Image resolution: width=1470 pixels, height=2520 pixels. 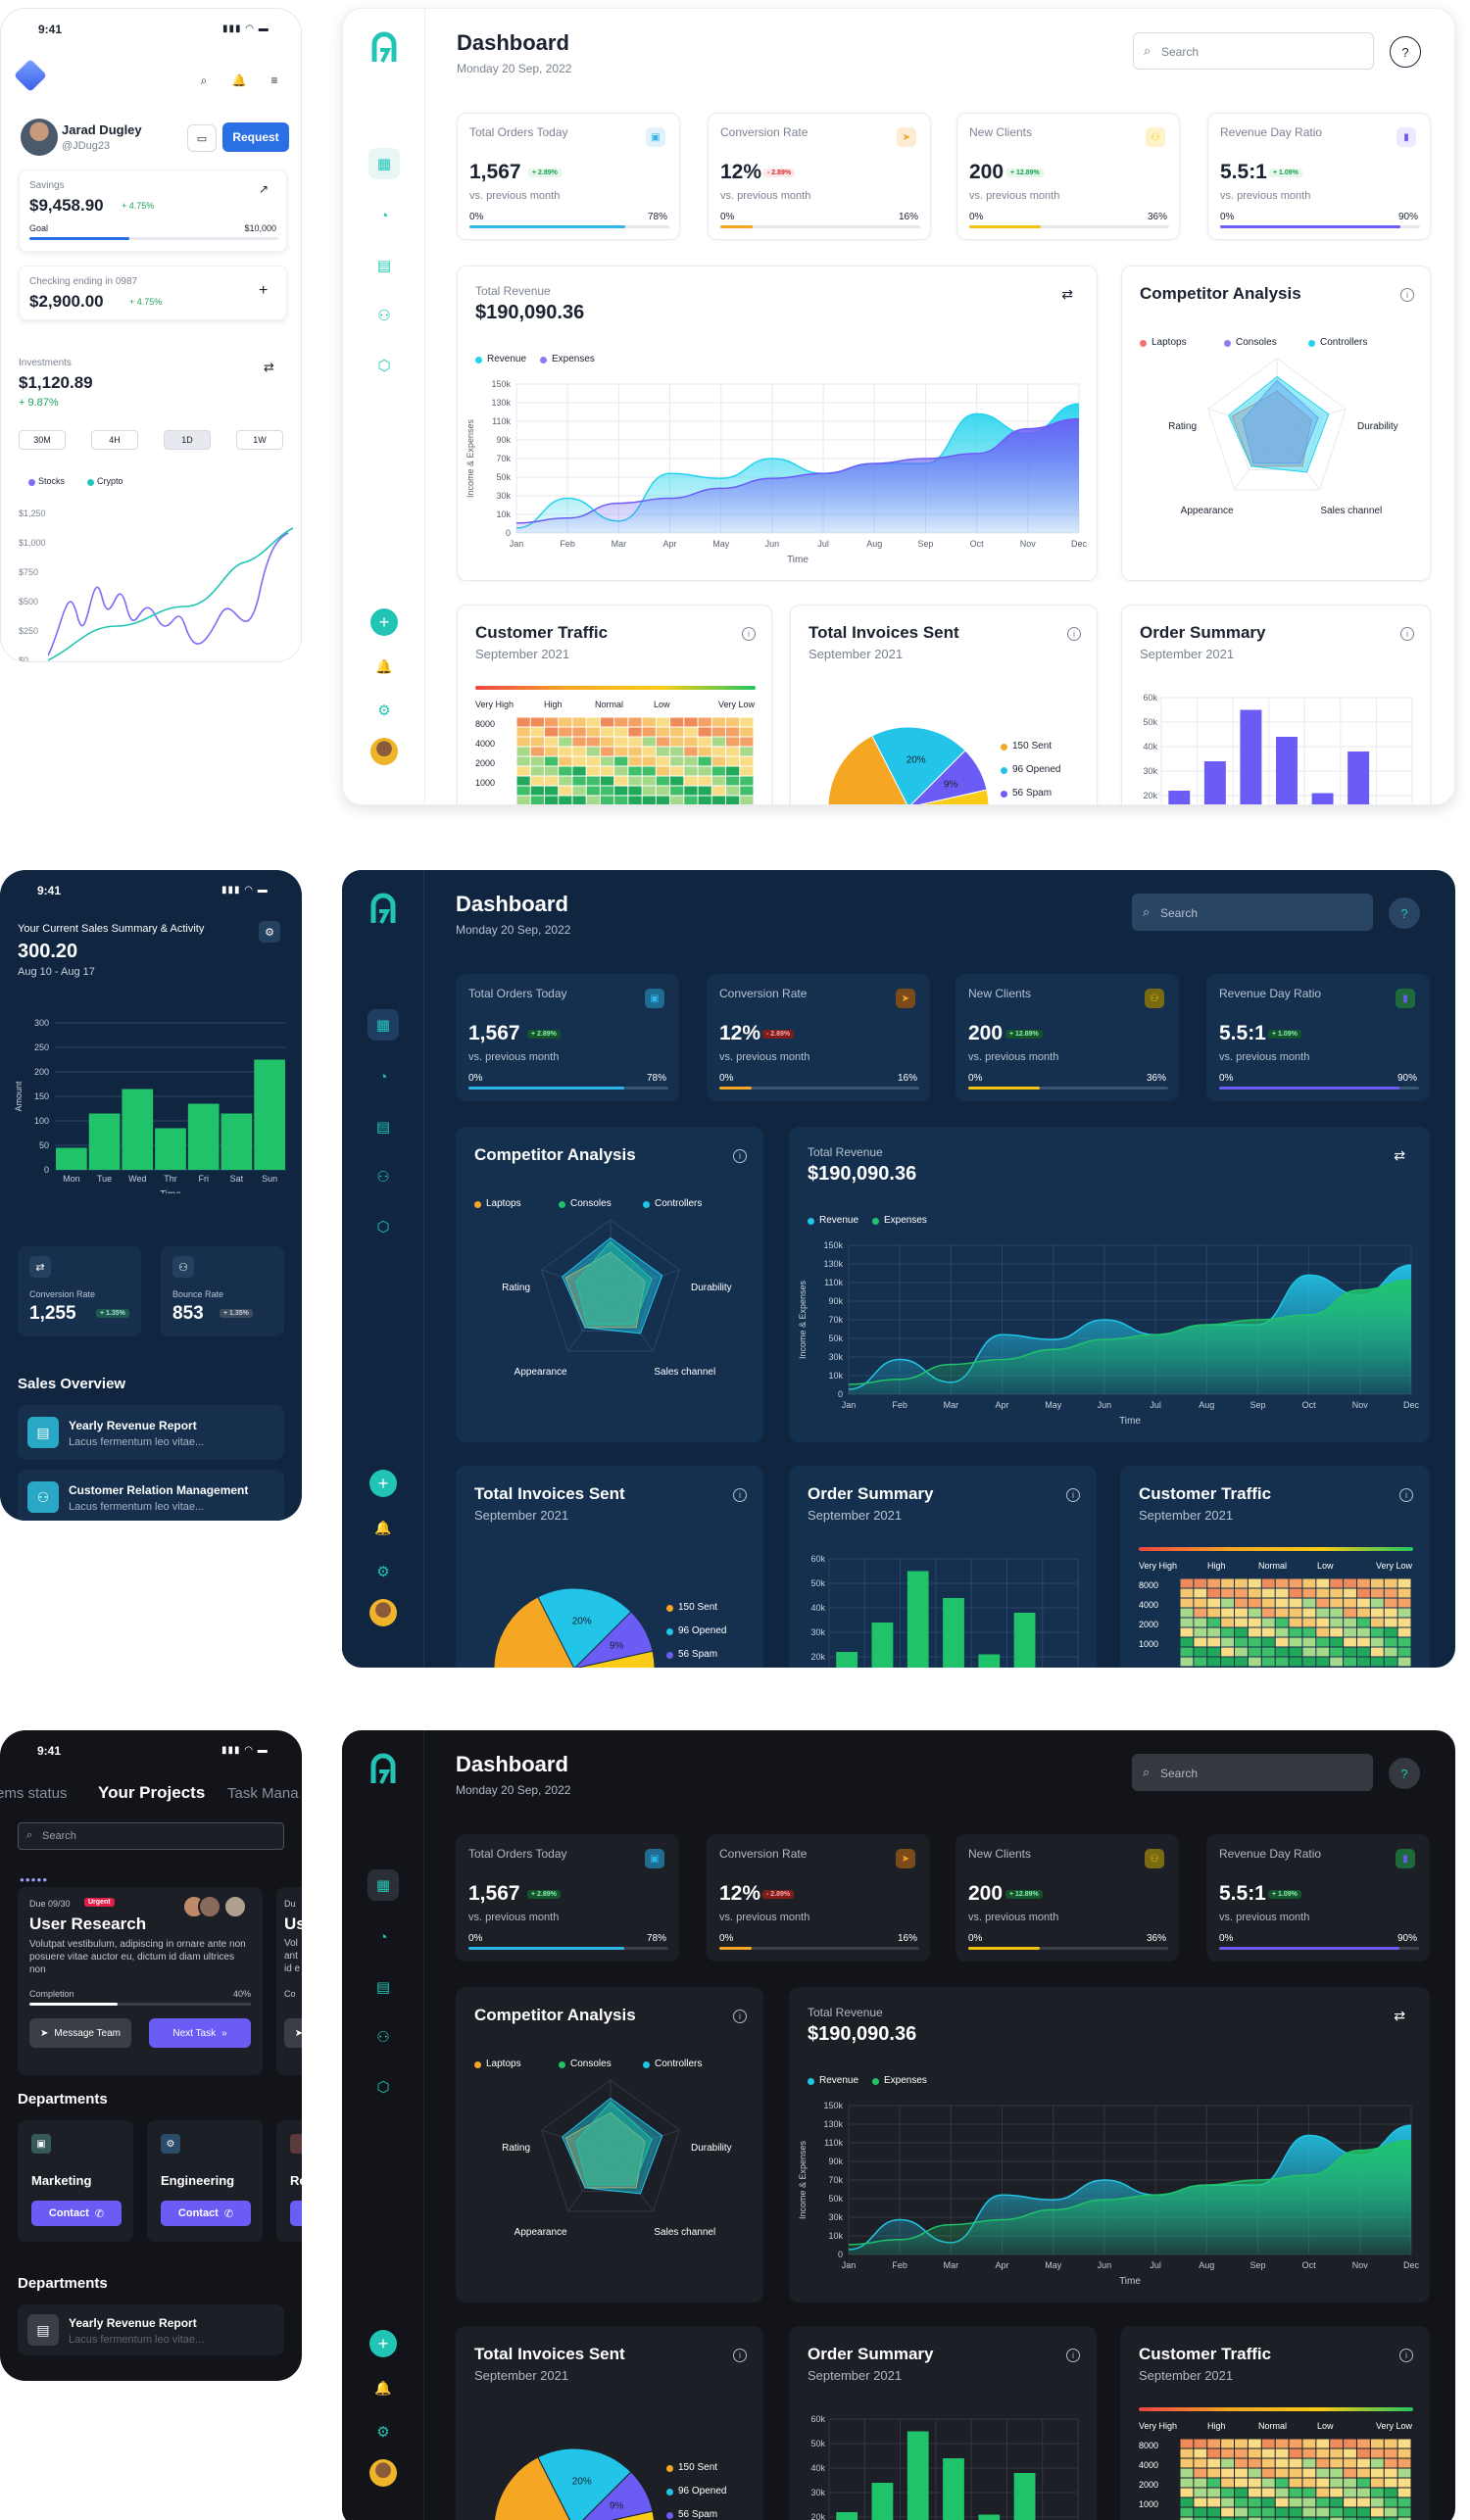 What do you see at coordinates (239, 80) in the screenshot?
I see `bell-icon: 🔔` at bounding box center [239, 80].